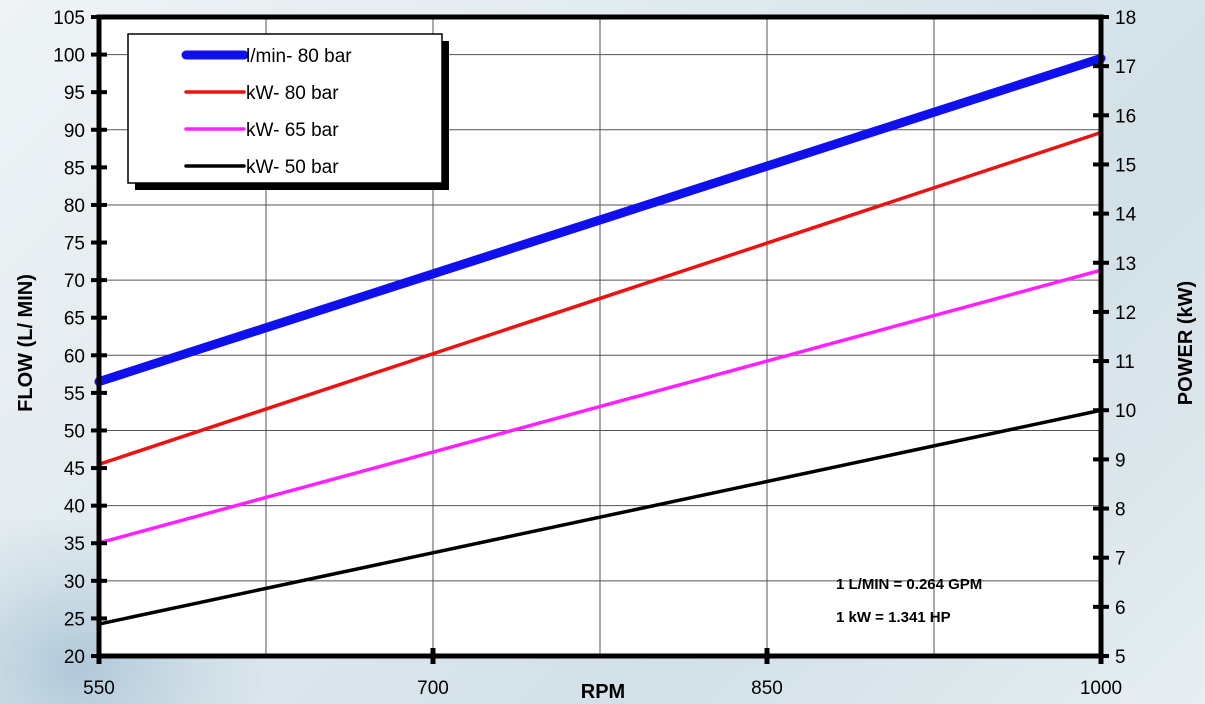  What do you see at coordinates (1125, 362) in the screenshot?
I see `right-tick-label: 11` at bounding box center [1125, 362].